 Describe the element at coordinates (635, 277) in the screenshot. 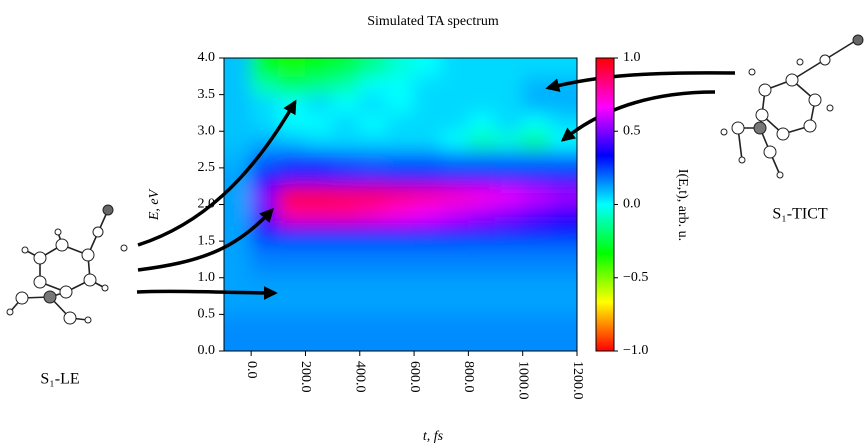

I see `colorbar-tick-label: −0.5` at that location.